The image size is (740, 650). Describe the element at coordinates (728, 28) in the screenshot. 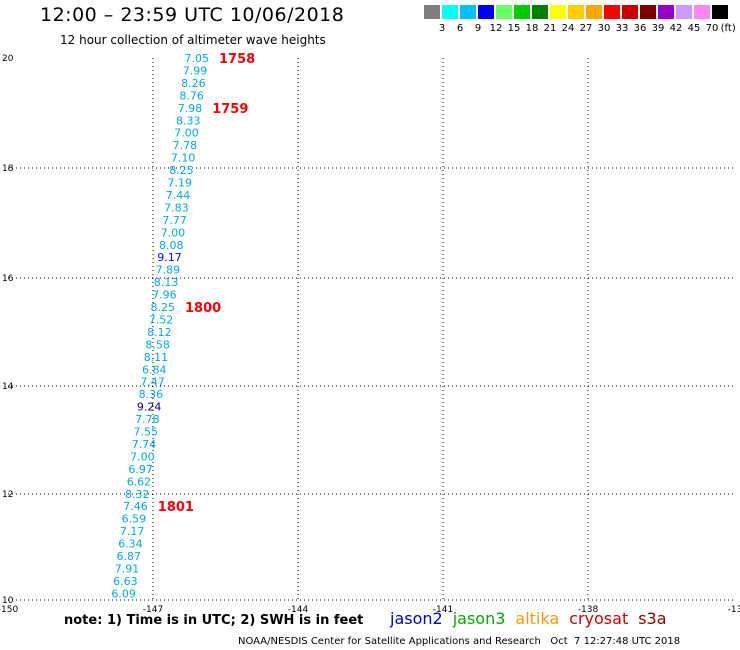

I see `legend-unit: (ft)` at that location.